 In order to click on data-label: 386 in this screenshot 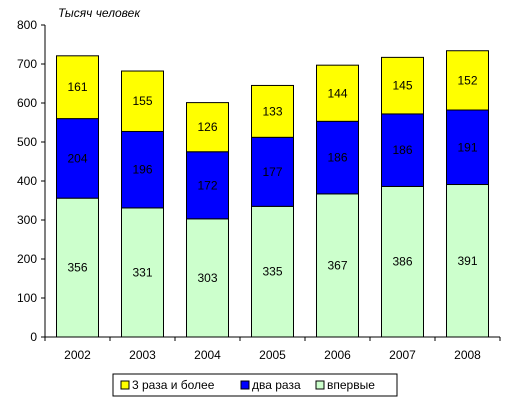, I will do `click(402, 262)`.